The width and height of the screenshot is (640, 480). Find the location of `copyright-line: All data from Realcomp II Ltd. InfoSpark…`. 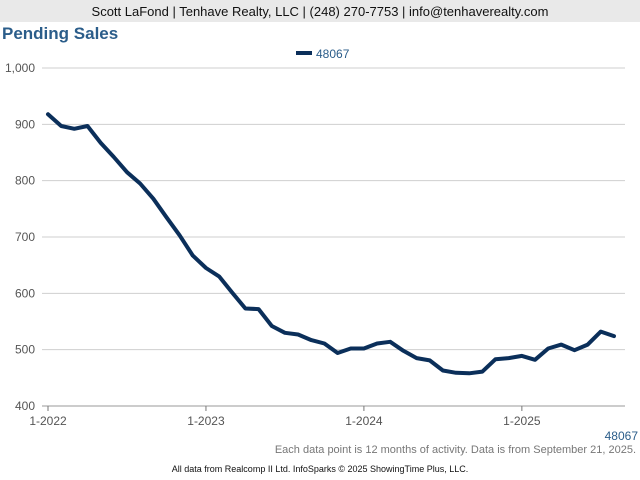

copyright-line: All data from Realcomp II Ltd. InfoSpark… is located at coordinates (320, 469).